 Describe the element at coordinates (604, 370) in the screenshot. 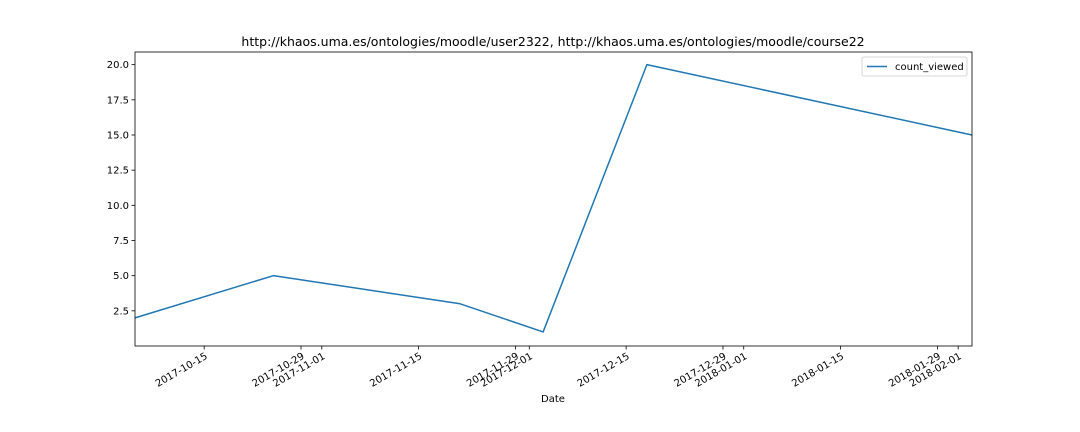

I see `x-tick-label: 2017-12-15` at that location.